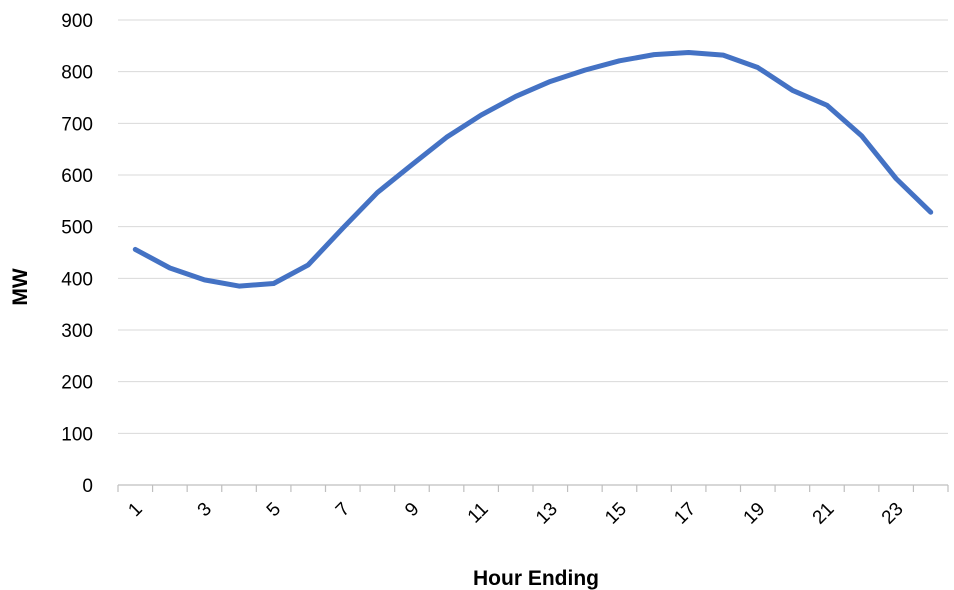 The image size is (954, 590). I want to click on x-tick-label-1: 1, so click(135, 510).